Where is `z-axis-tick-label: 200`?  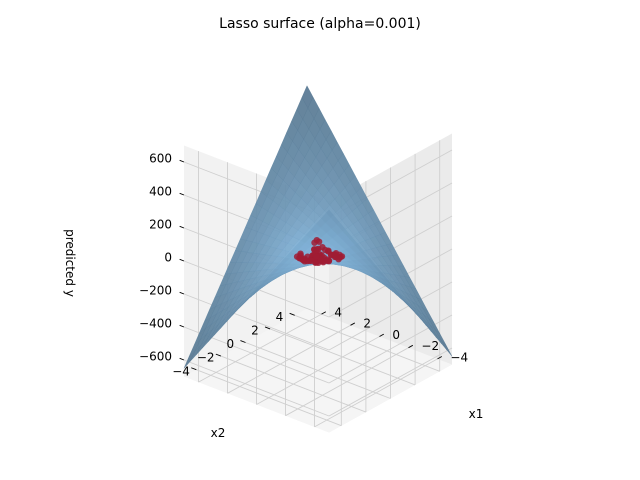 z-axis-tick-label: 200 is located at coordinates (160, 224).